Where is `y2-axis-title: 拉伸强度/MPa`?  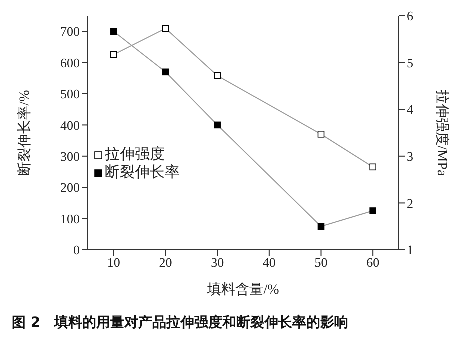
y2-axis-title: 拉伸强度/MPa is located at coordinates (442, 133).